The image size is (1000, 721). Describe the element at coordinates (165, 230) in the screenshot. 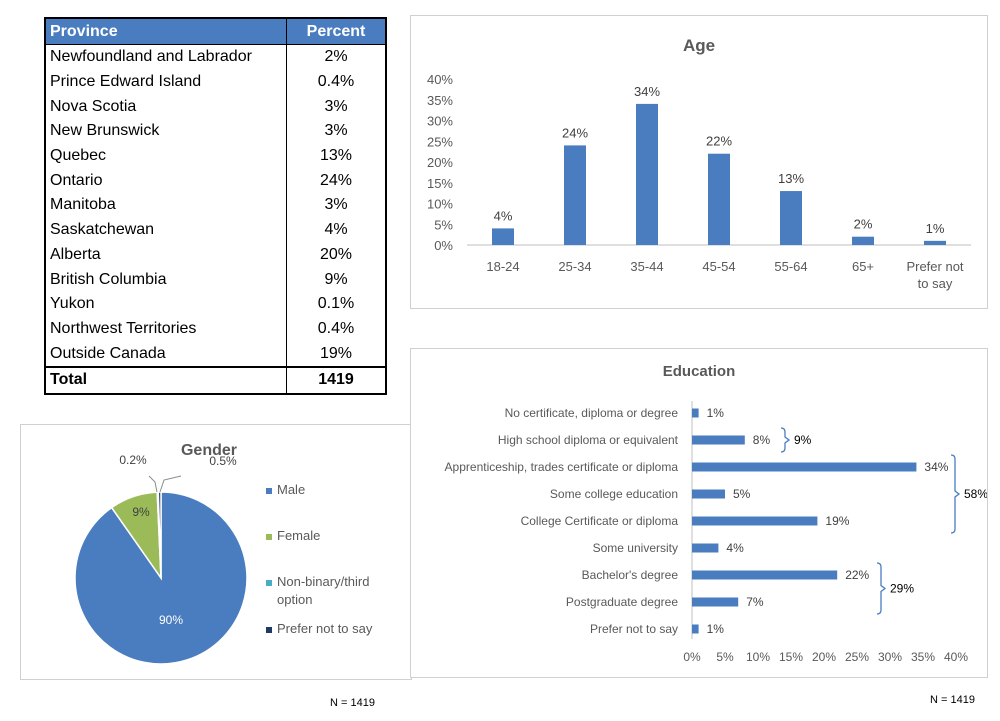

I see `province-name: Saskatchewan` at that location.